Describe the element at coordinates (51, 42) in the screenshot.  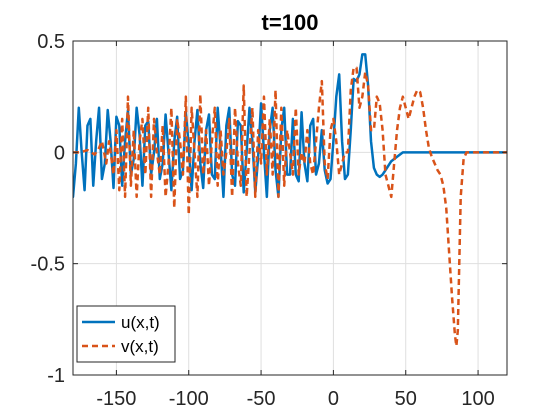
I see `y-tick-label: 0.5` at that location.